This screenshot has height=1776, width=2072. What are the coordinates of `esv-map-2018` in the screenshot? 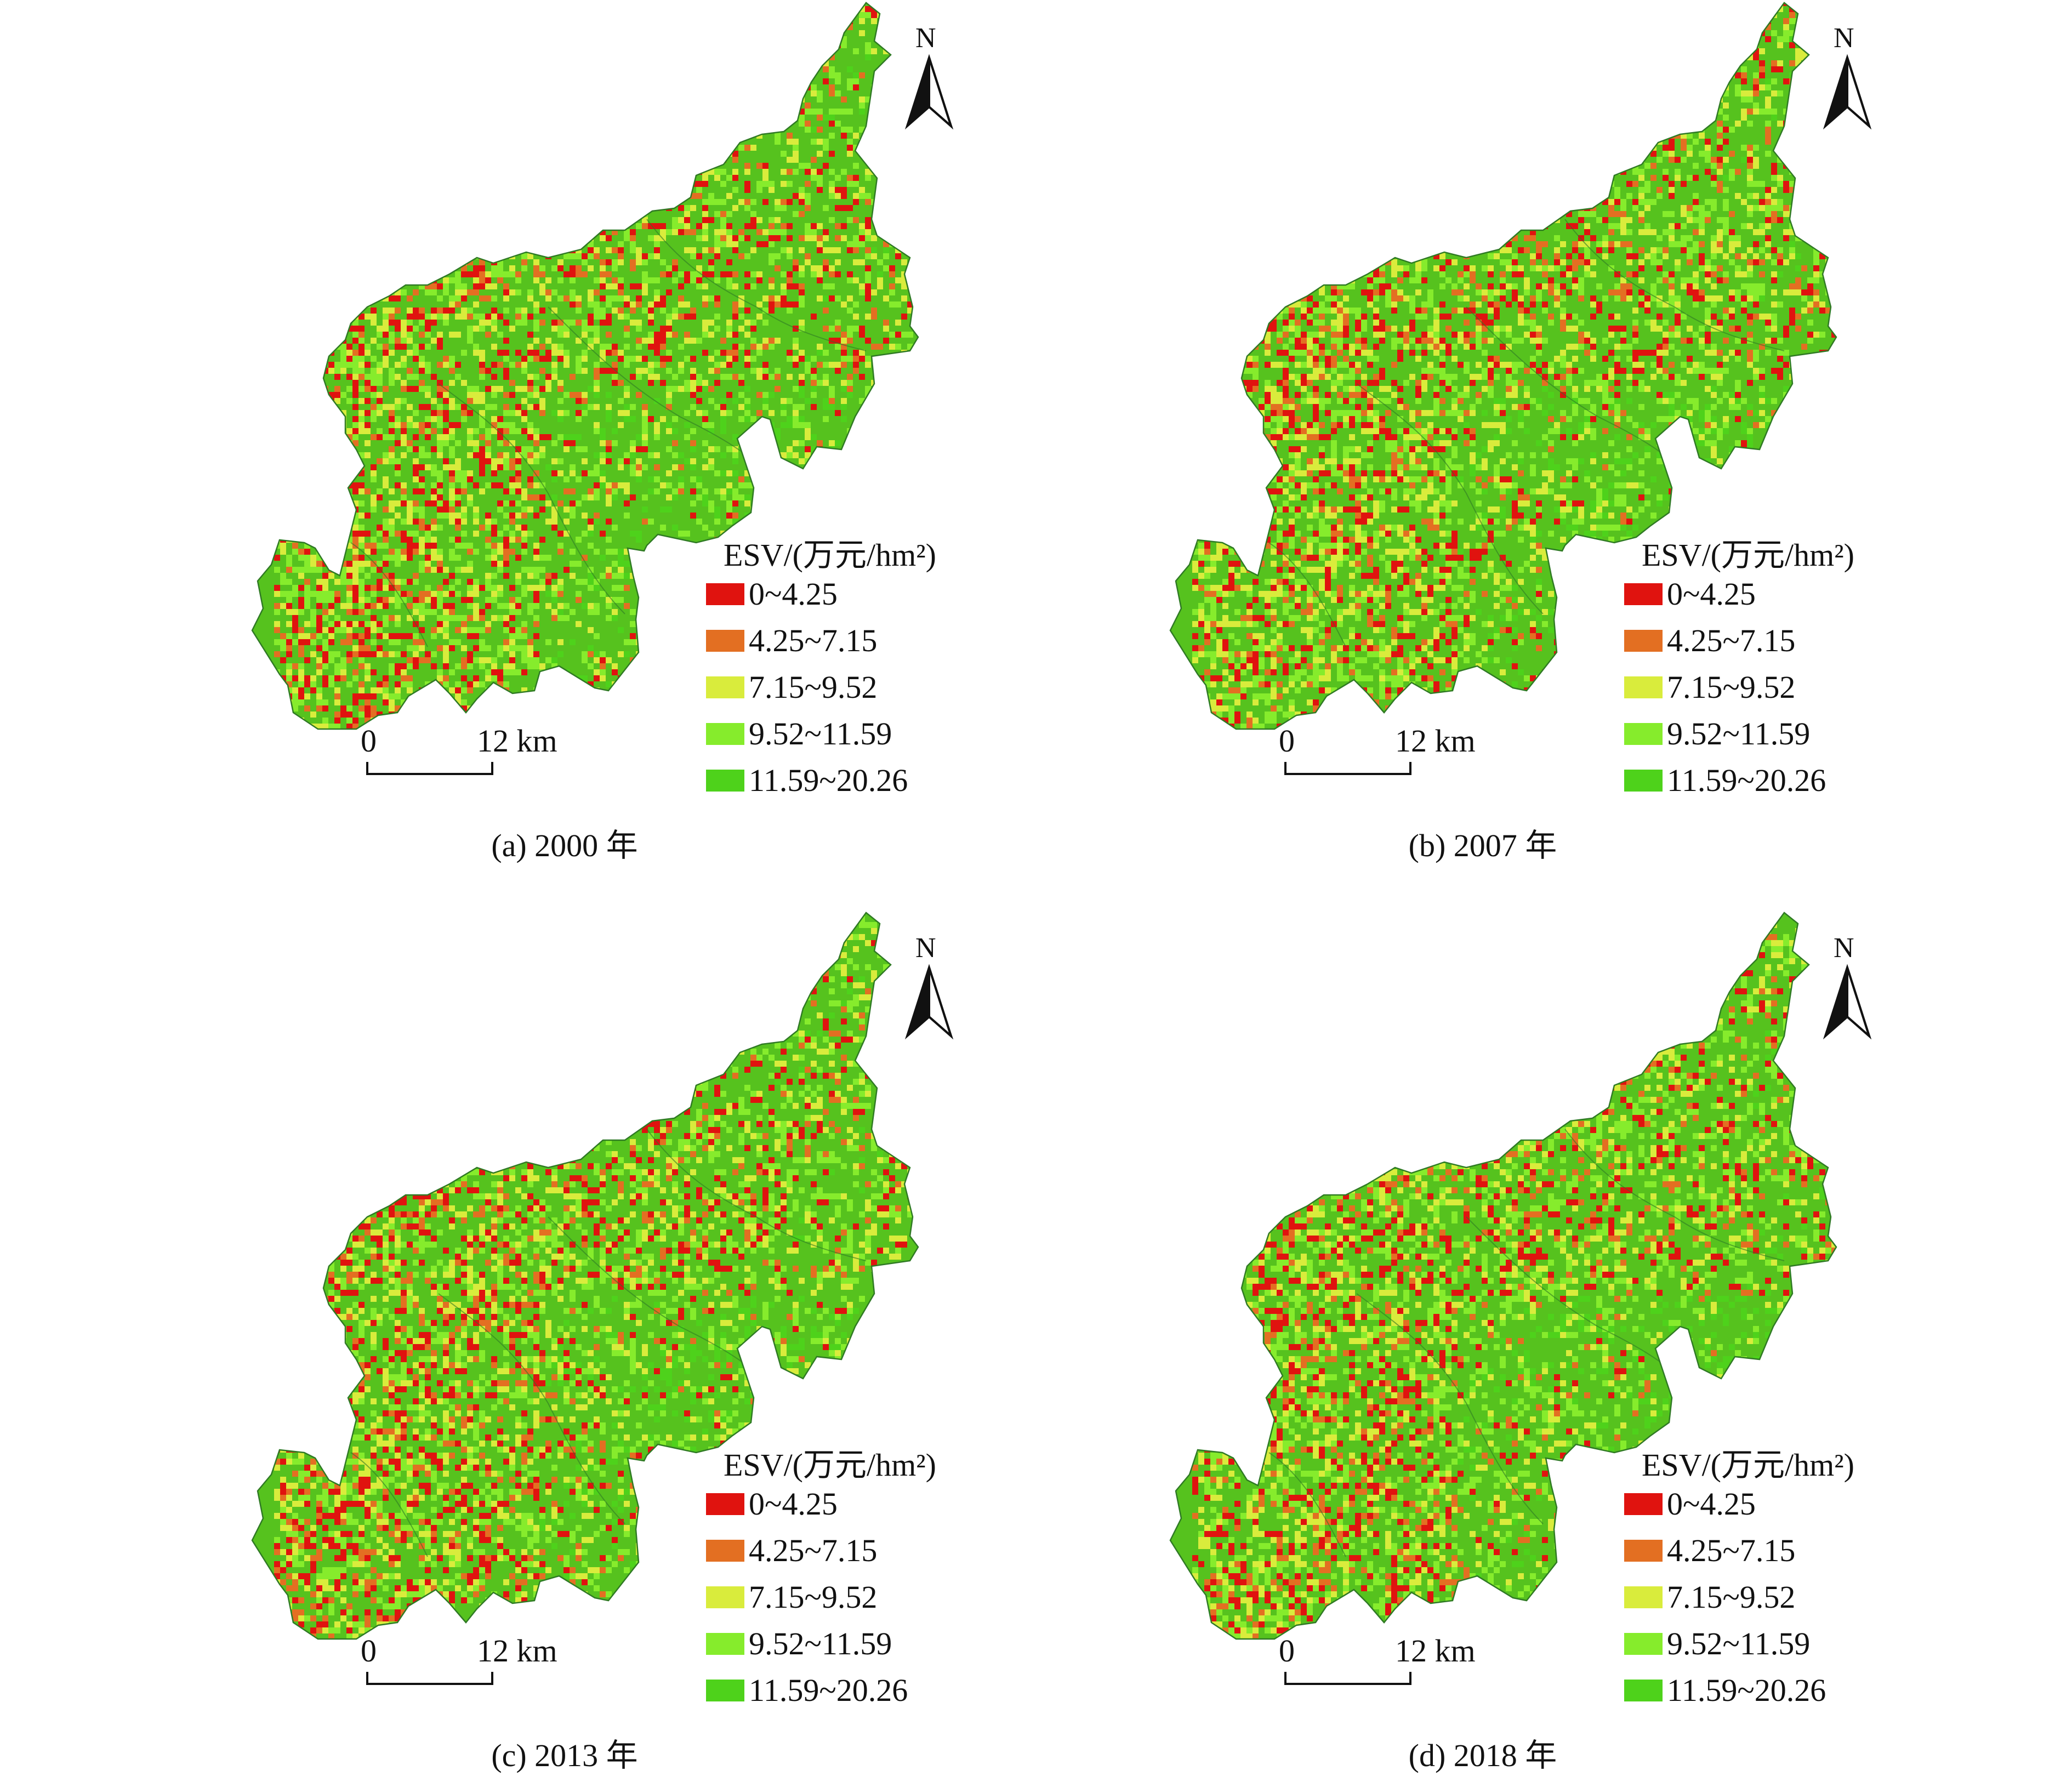 It's located at (1520, 1298).